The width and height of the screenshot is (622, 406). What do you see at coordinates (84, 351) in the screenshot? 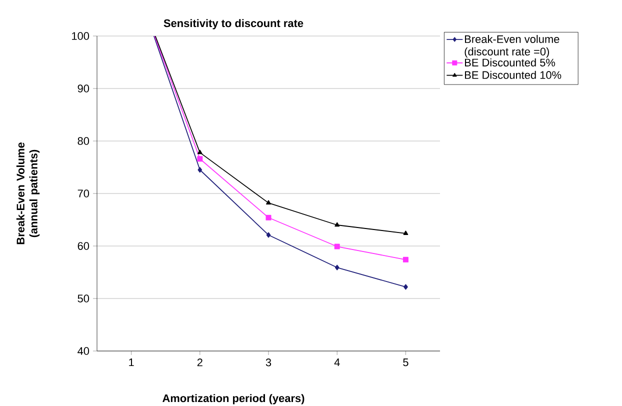
I see `y-tick-label: 40` at bounding box center [84, 351].